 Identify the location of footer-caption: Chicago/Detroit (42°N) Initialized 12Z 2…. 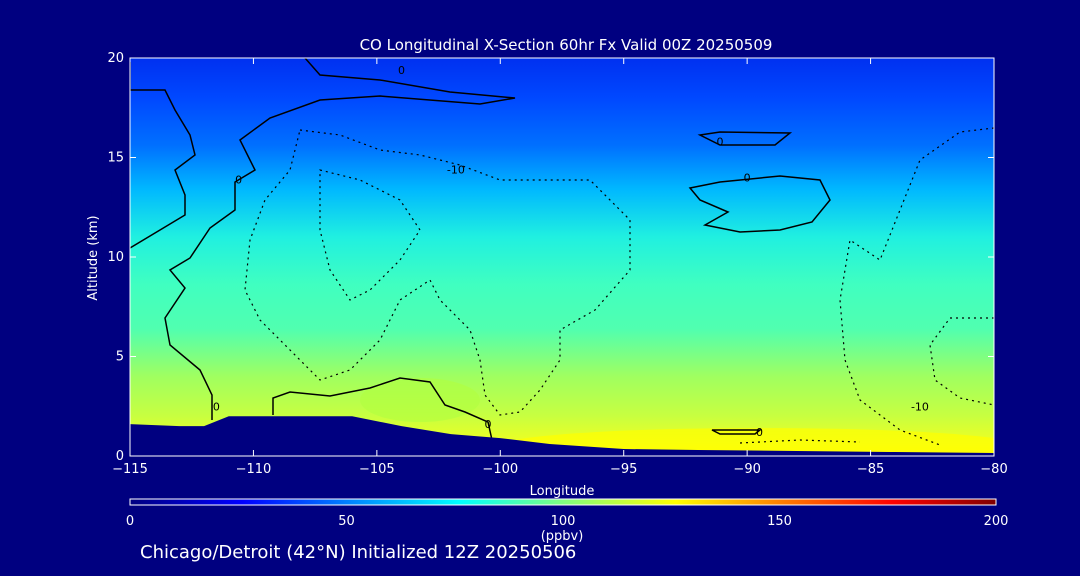
(358, 552).